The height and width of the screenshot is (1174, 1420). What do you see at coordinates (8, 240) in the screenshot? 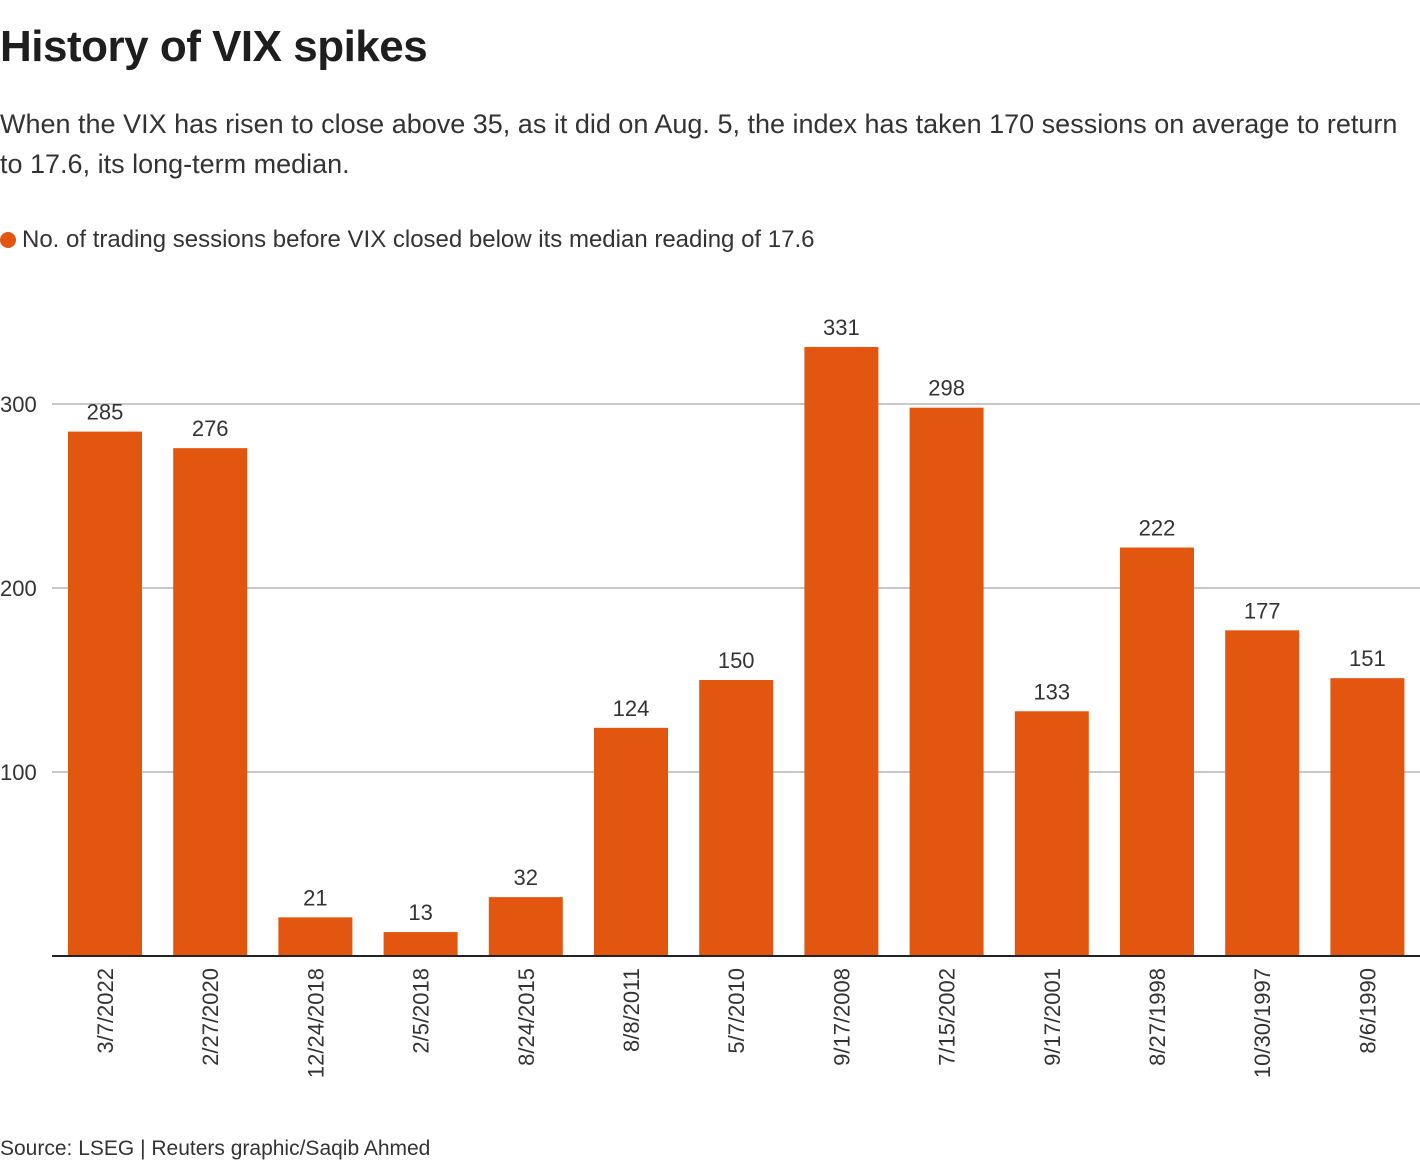
I see `legend-swatch-icon` at bounding box center [8, 240].